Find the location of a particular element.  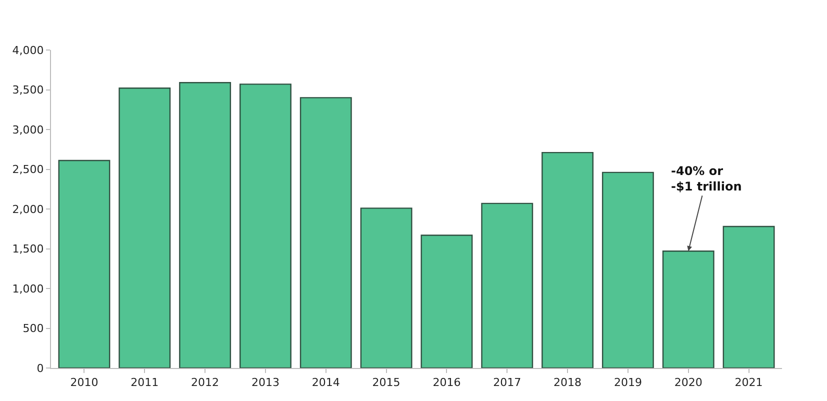

x-tick-label: 2012 is located at coordinates (205, 383).